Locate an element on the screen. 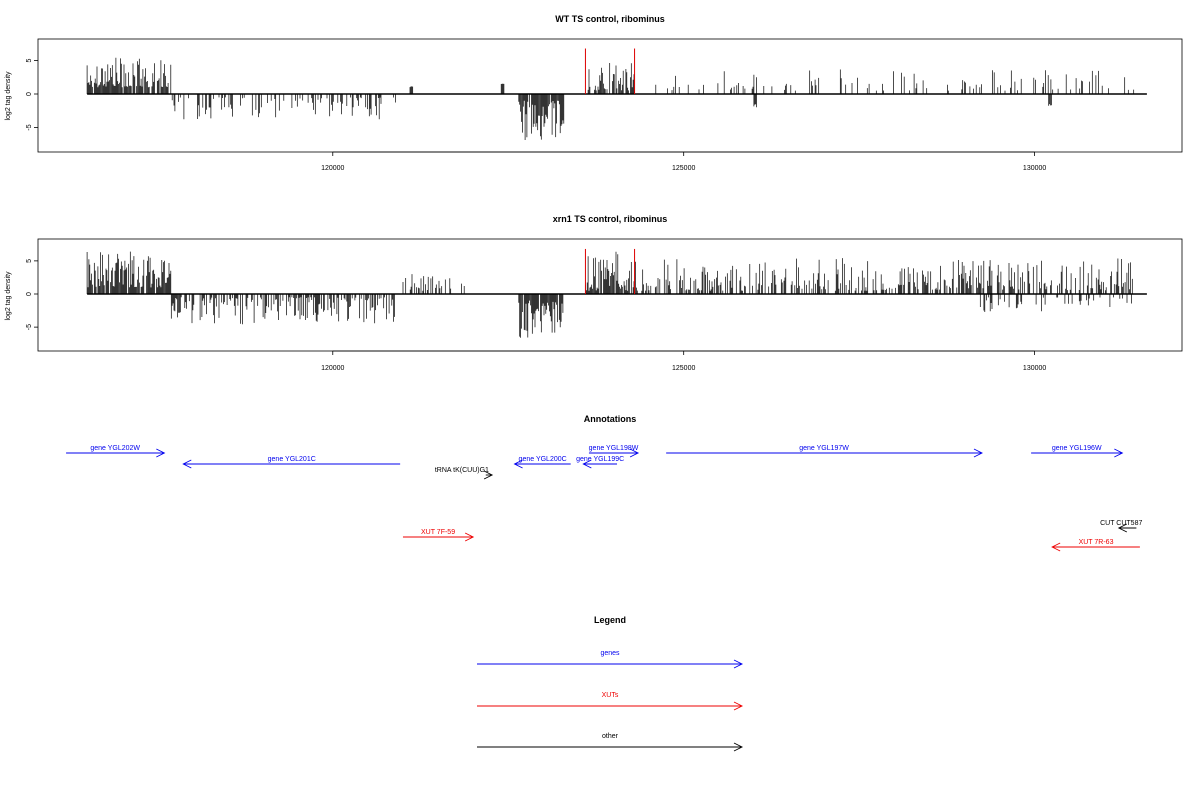 Image resolution: width=1200 pixels, height=800 pixels. legend-label: XUTs is located at coordinates (610, 695).